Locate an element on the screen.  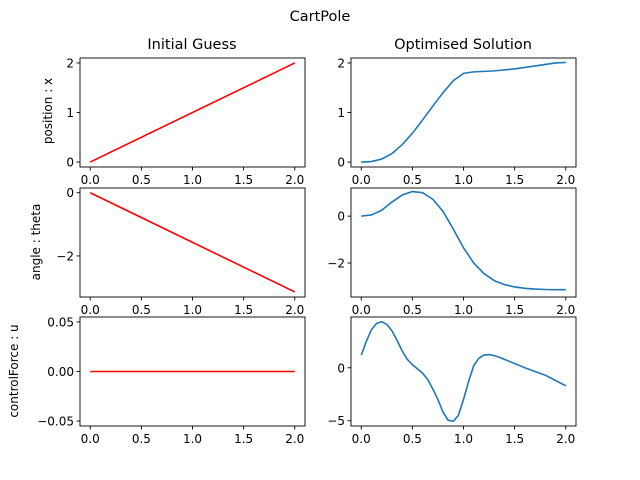
ylabel-control-force: controlForce : u is located at coordinates (14, 370).